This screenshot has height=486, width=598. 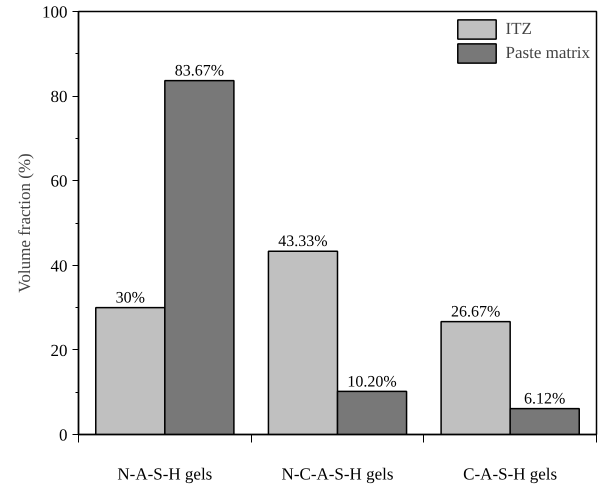 I want to click on y-axis-title: Volume fraction (%), so click(x=24, y=223).